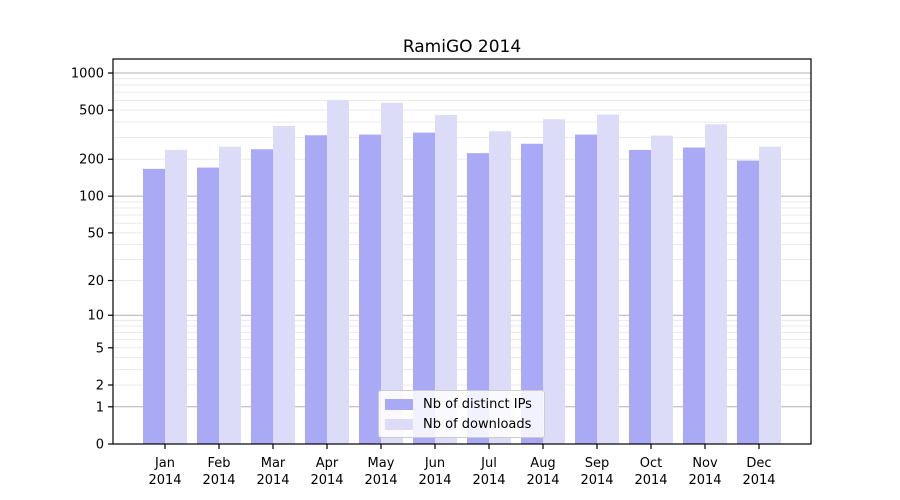  I want to click on x-tick-label-month: Aug, so click(542, 463).